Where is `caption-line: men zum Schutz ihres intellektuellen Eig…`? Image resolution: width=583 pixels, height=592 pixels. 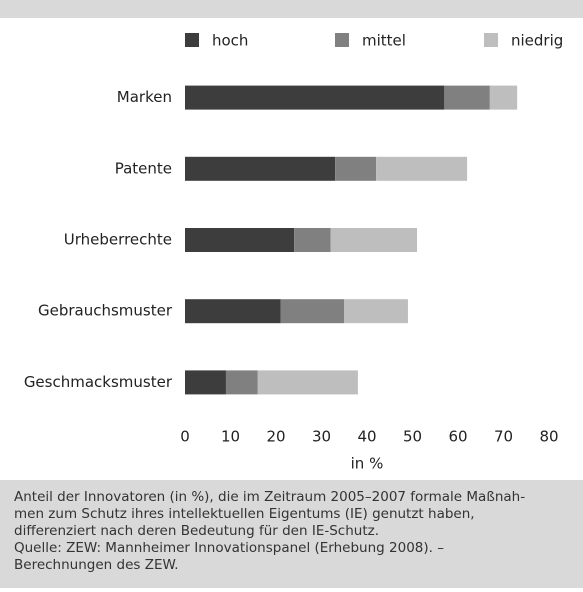
caption-line: men zum Schutz ihres intellektuellen Eig… is located at coordinates (244, 514).